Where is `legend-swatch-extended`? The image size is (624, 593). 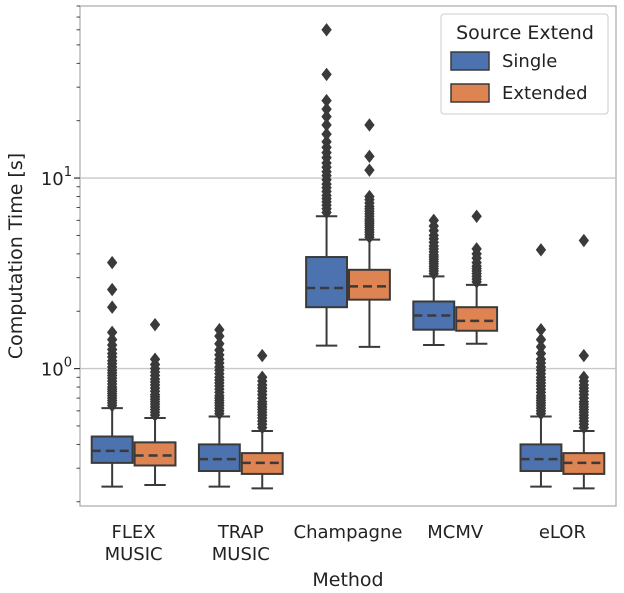 legend-swatch-extended is located at coordinates (470, 93).